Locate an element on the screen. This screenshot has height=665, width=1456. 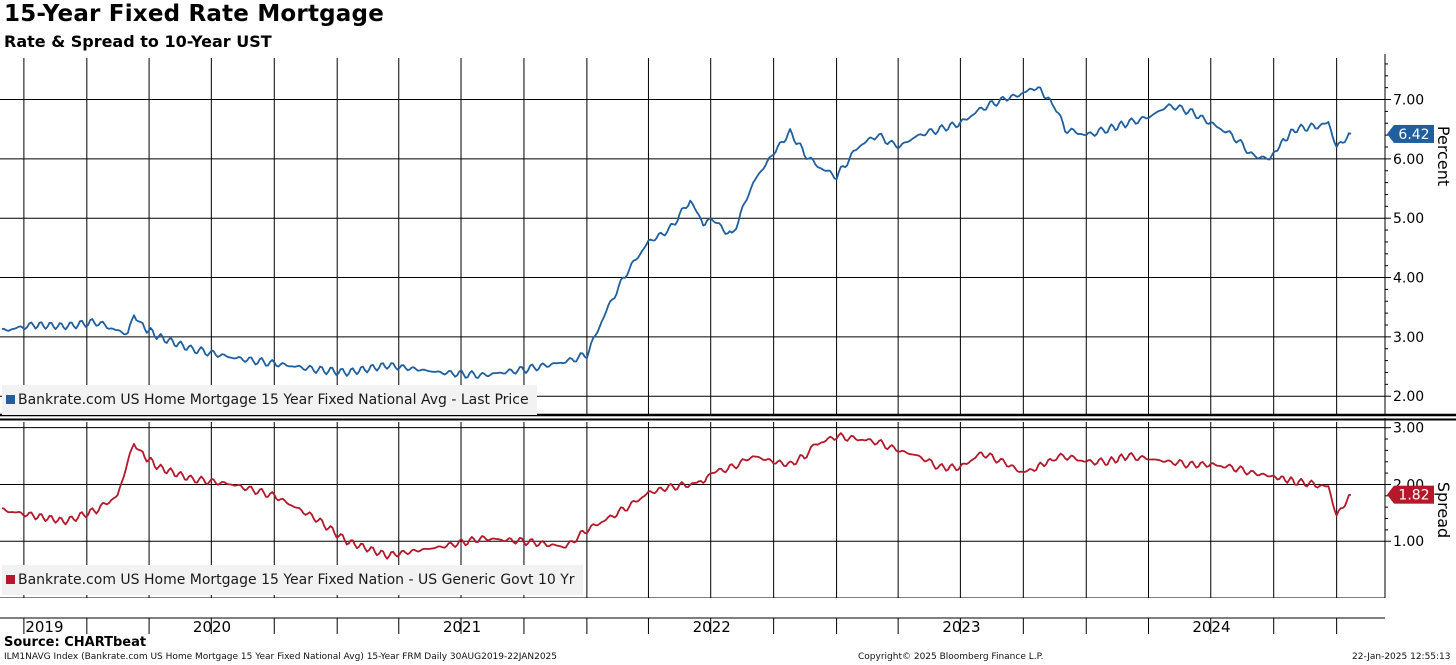
legend-rate-swatch is located at coordinates (10, 399).